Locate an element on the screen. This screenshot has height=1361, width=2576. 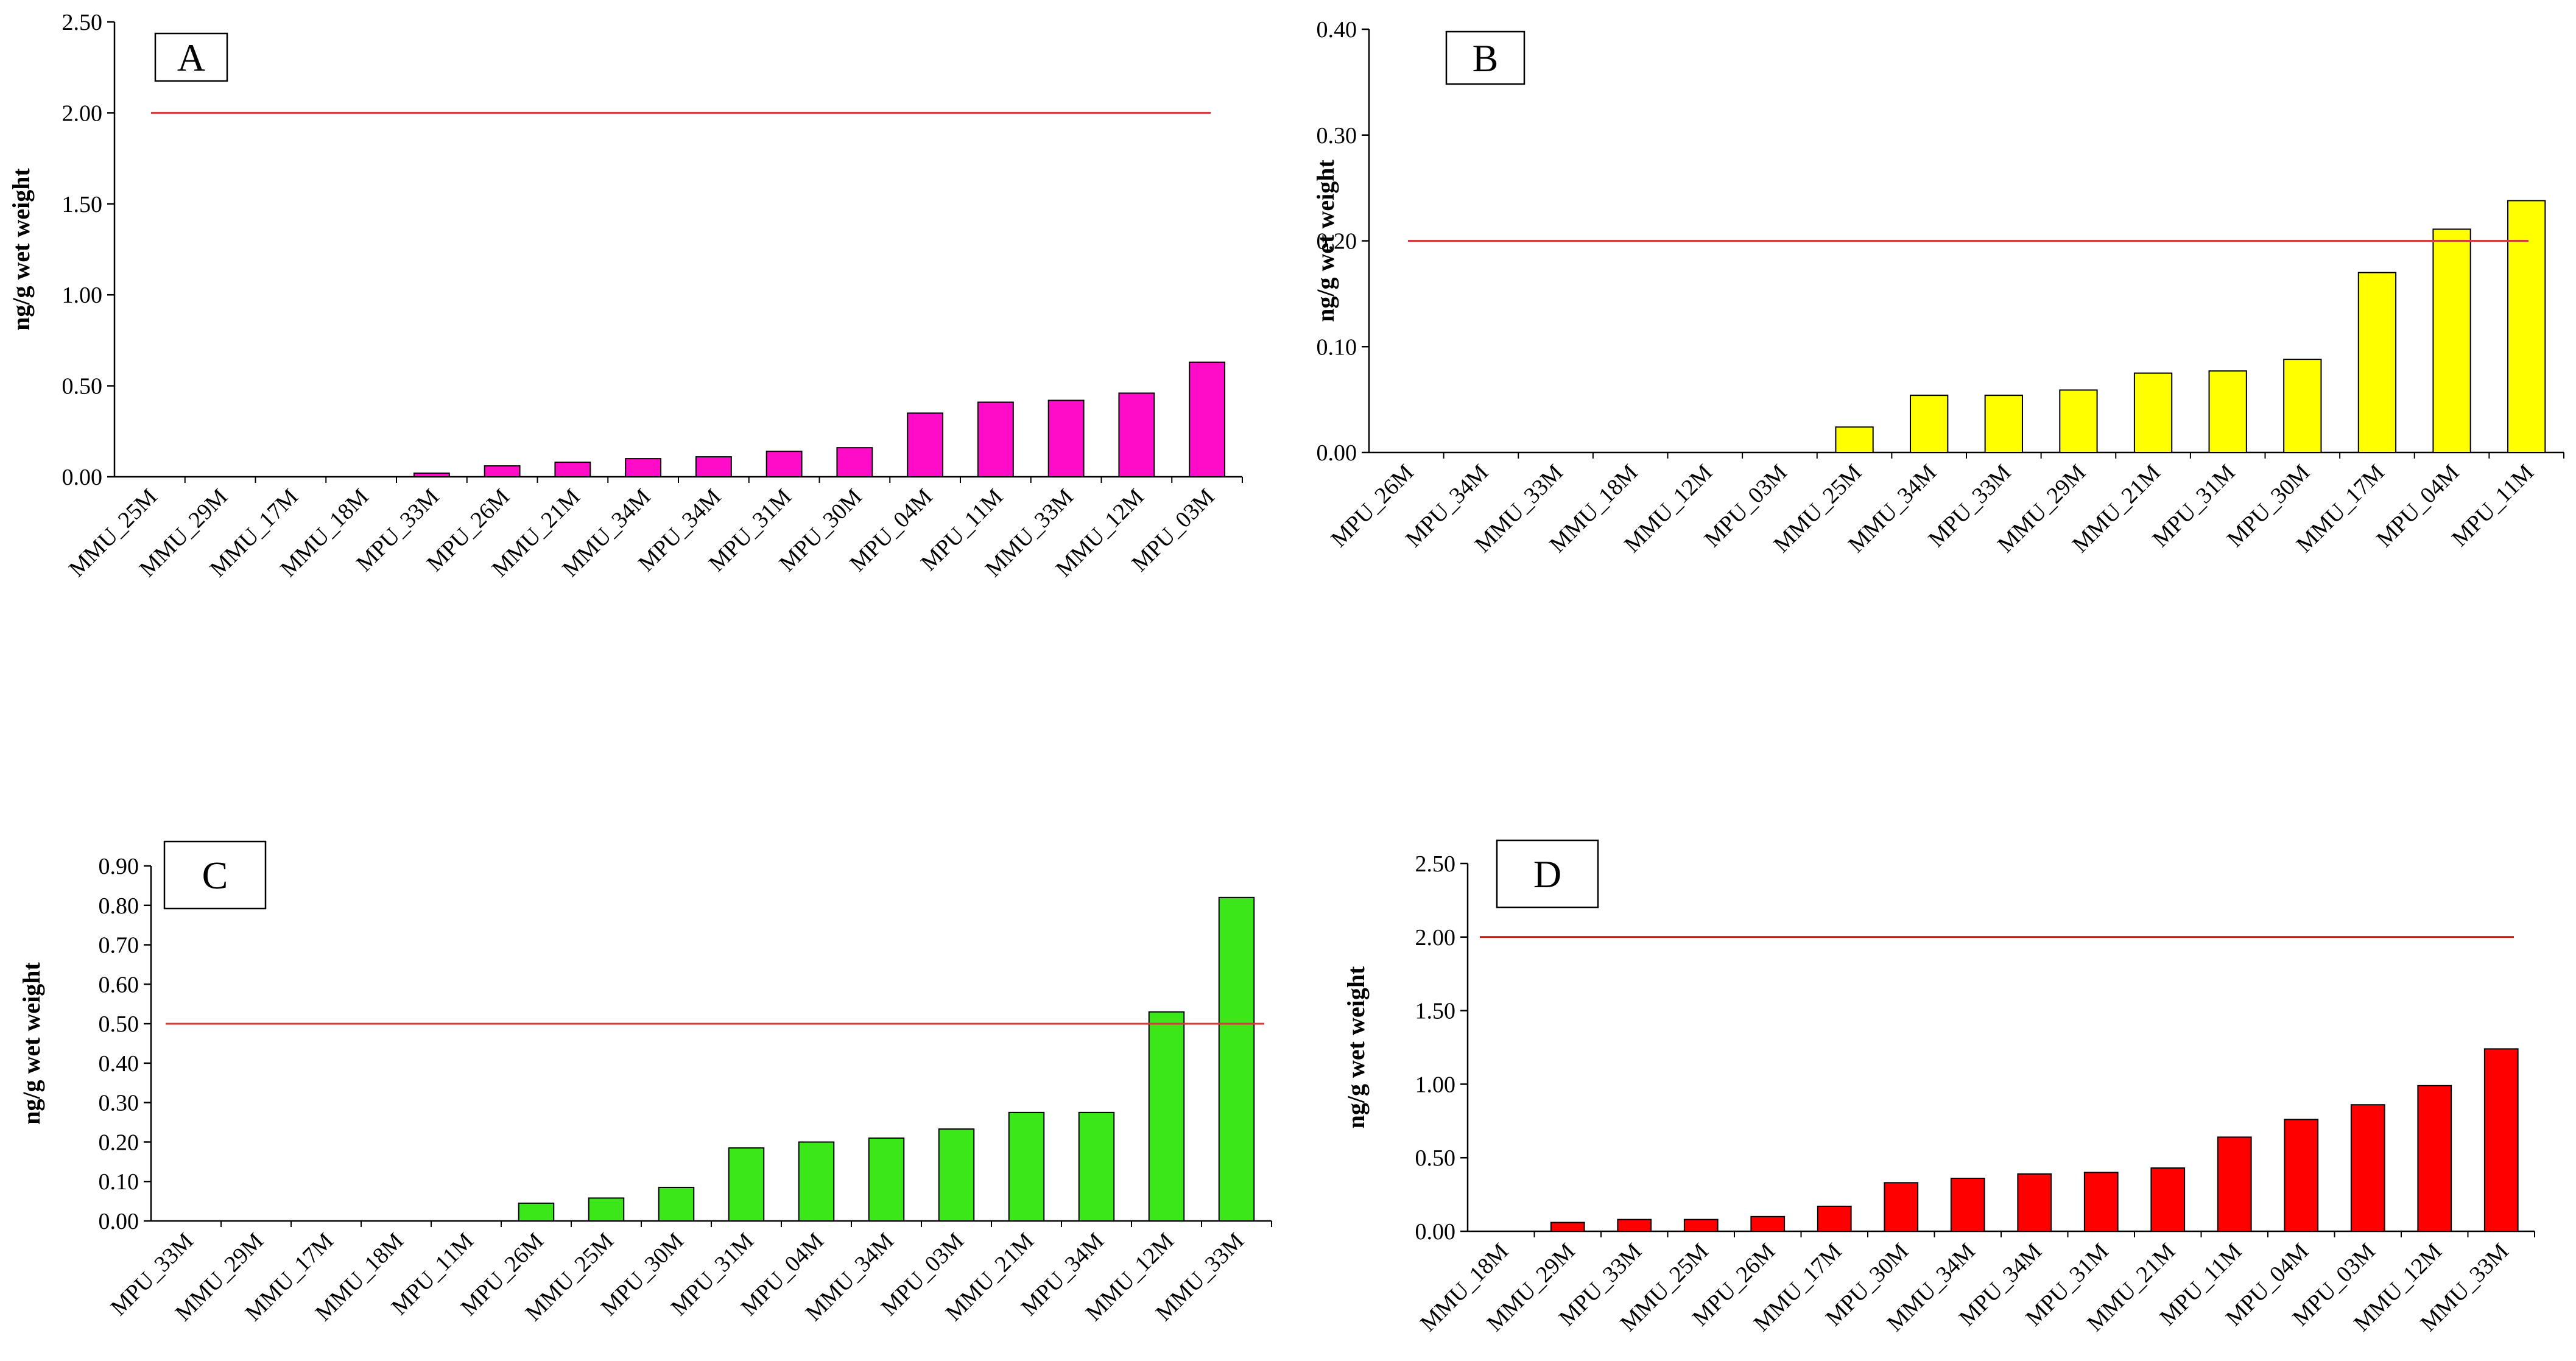
y-tick-label: 0.60 is located at coordinates (119, 984).